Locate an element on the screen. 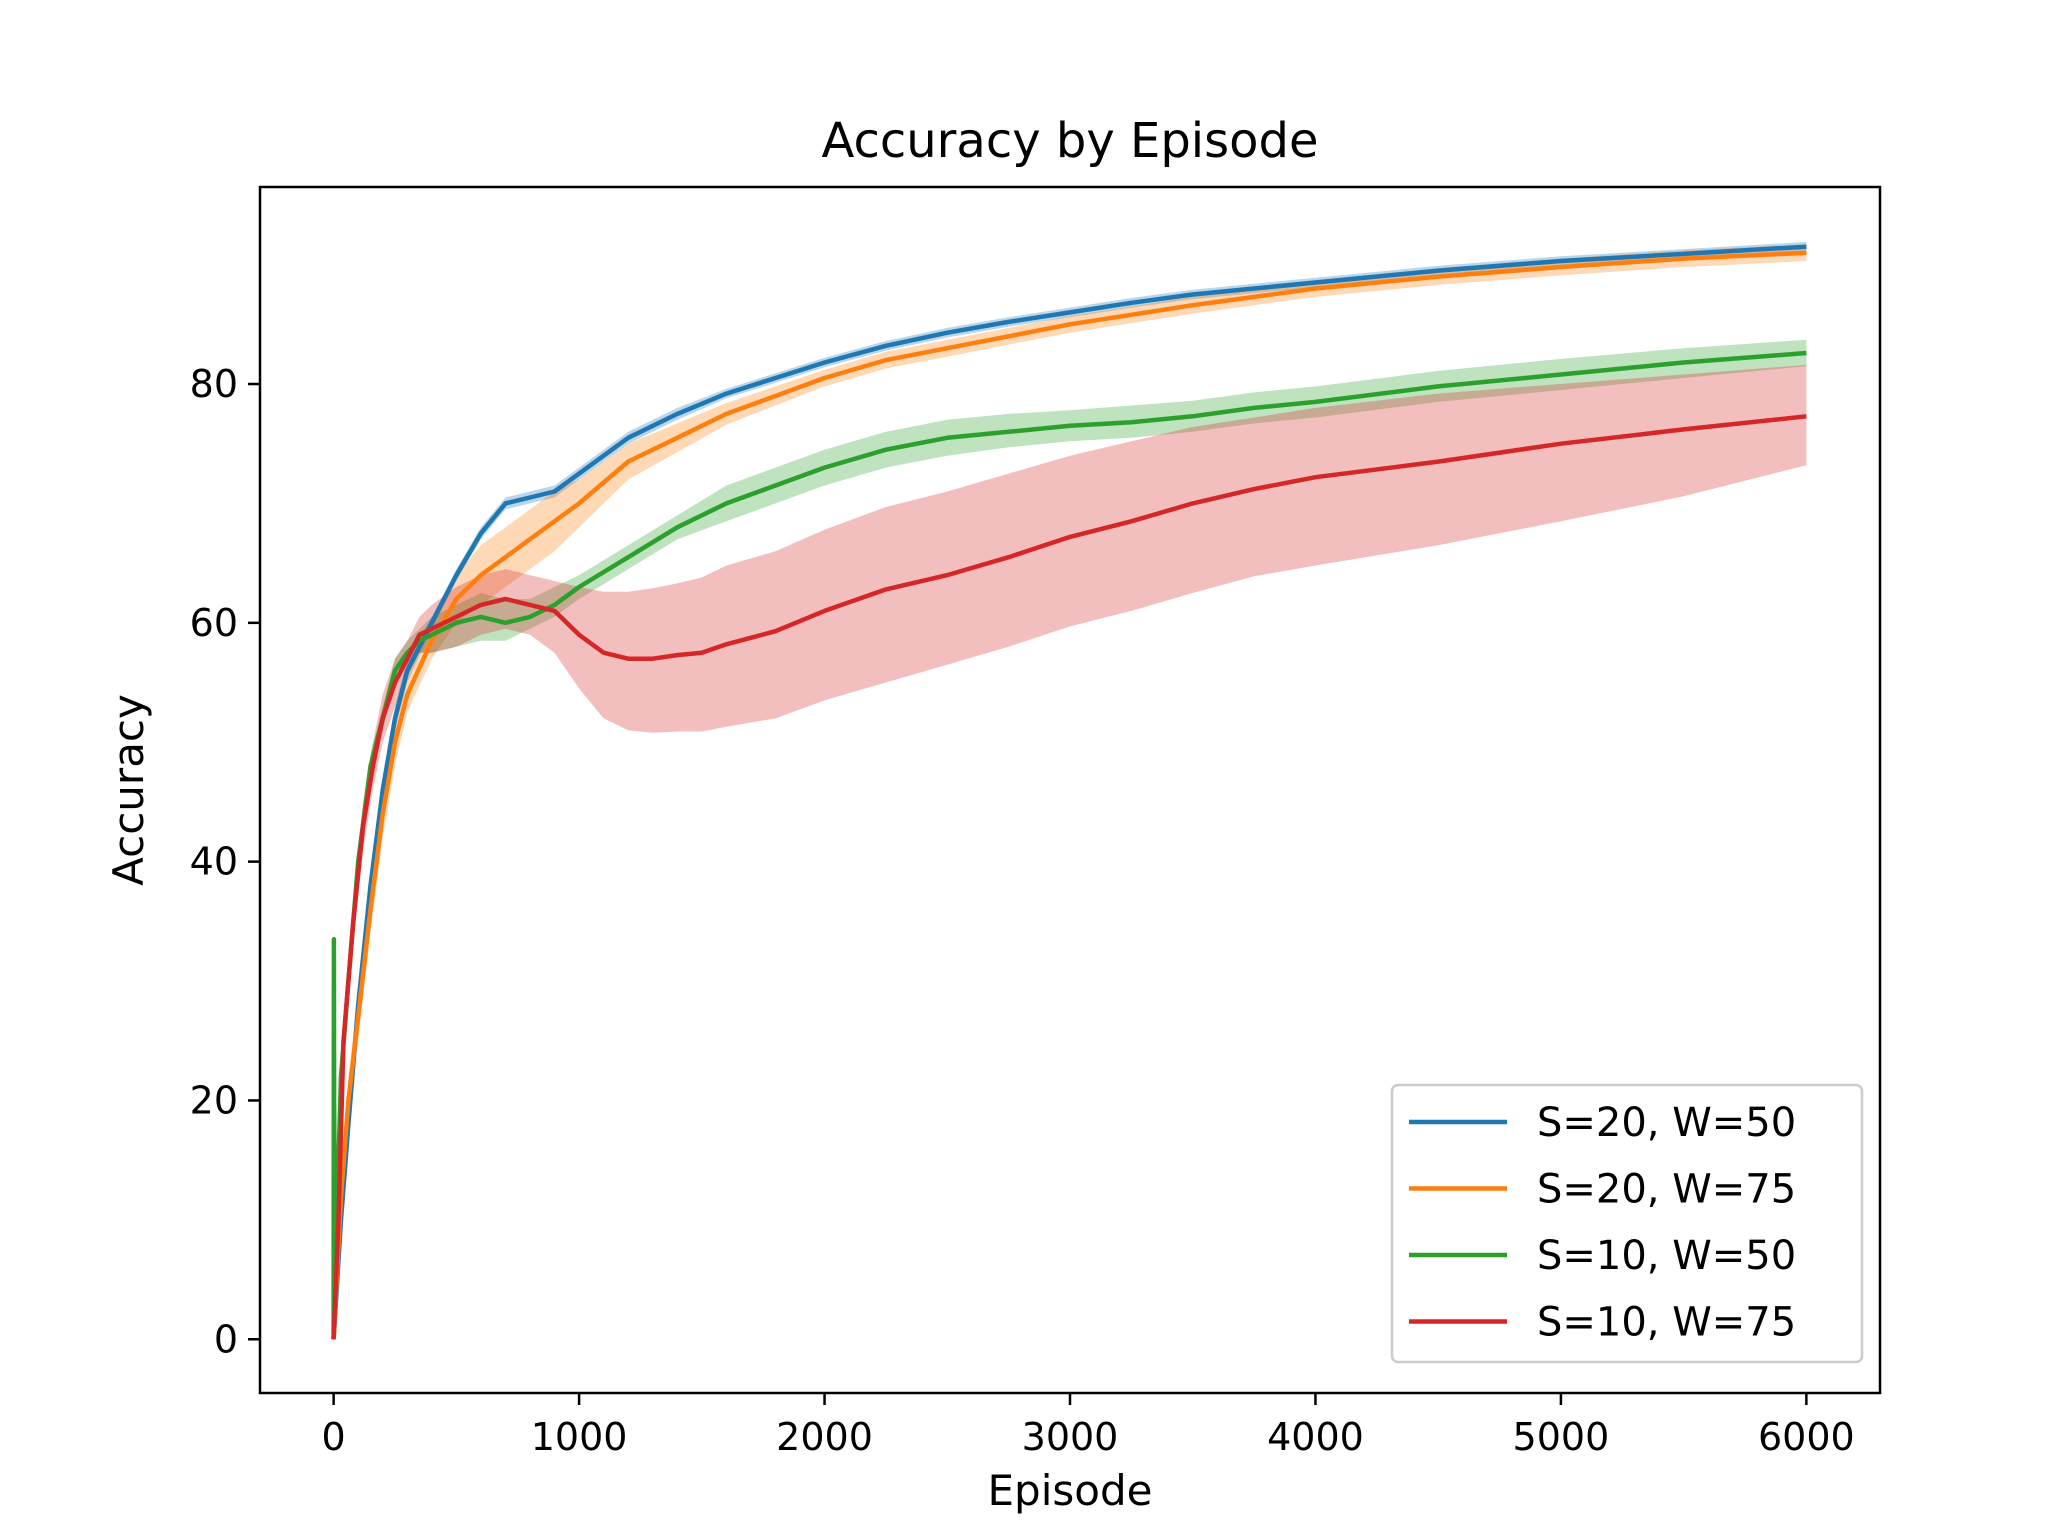  x-tick-label: 4000 is located at coordinates (1315, 1437).